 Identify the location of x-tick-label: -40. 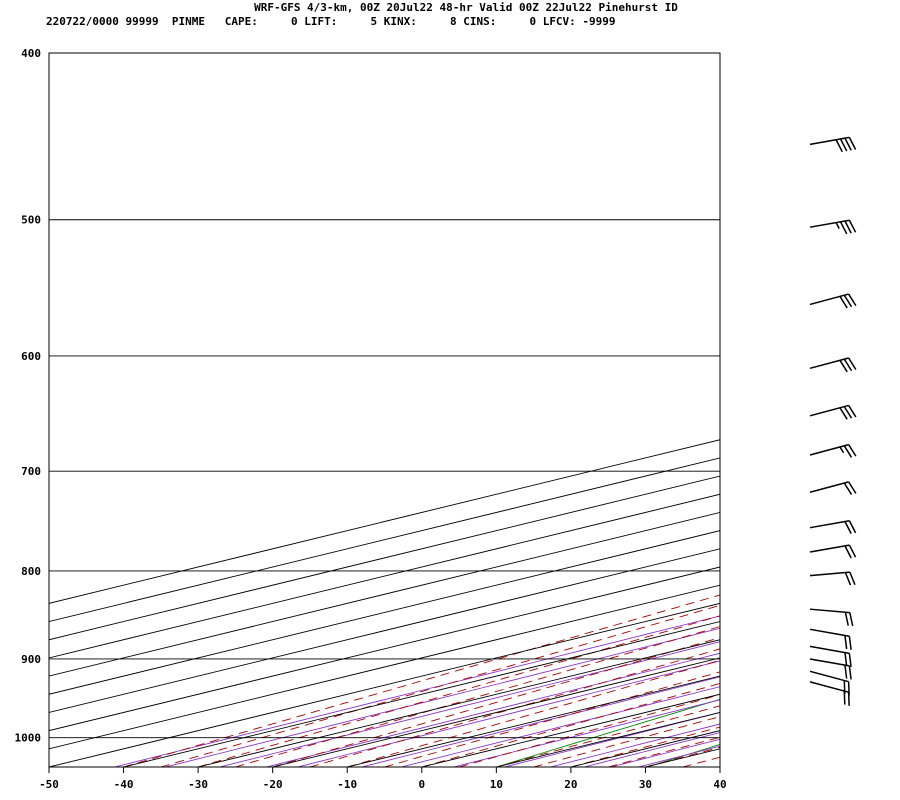
(124, 784).